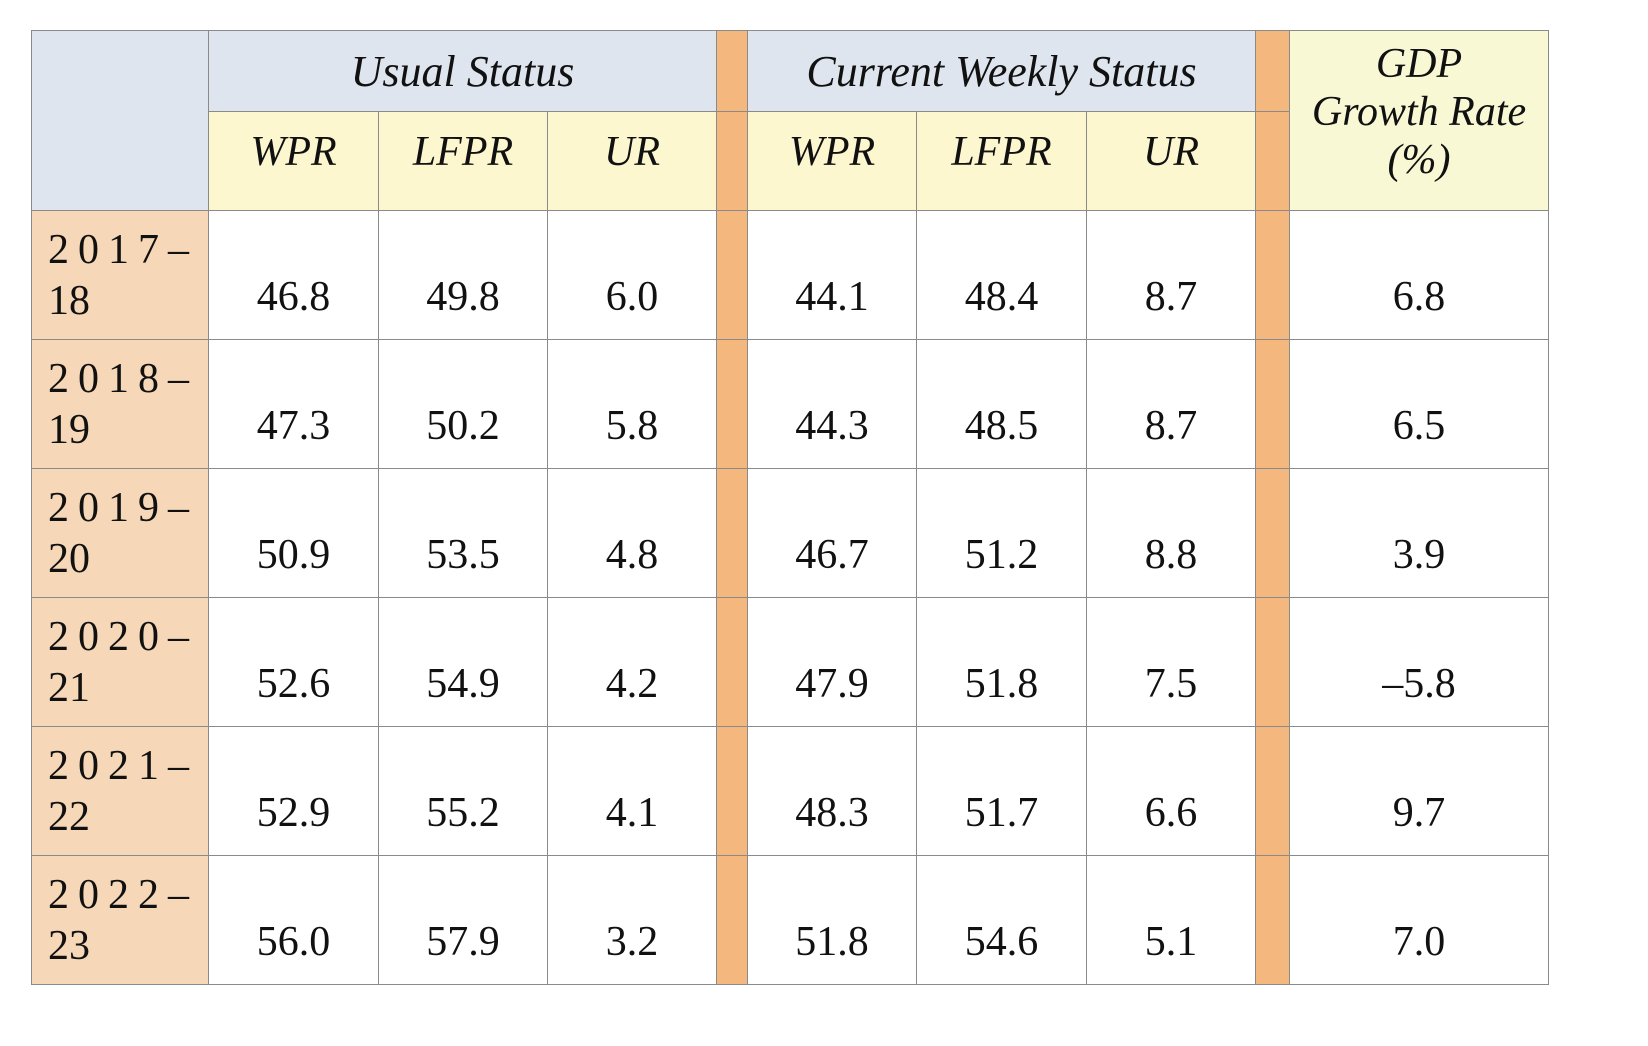  I want to click on cws-wpr-value: 46.7, so click(832, 555).